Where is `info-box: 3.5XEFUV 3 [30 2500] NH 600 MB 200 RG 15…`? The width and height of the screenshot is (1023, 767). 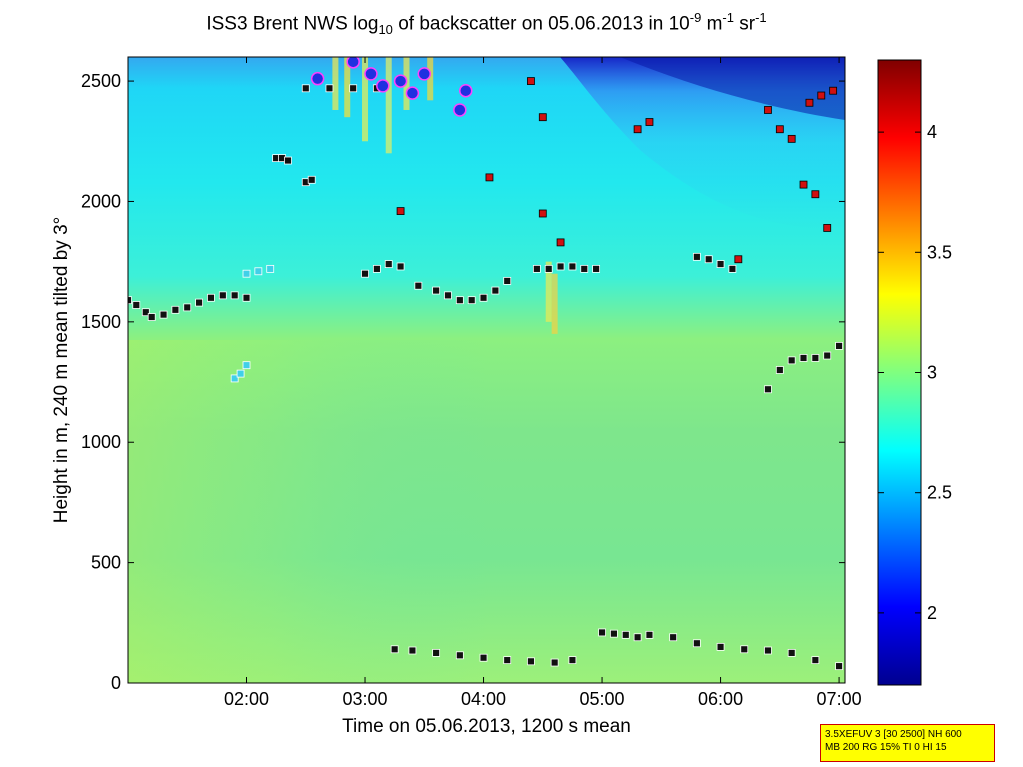
info-box: 3.5XEFUV 3 [30 2500] NH 600 MB 200 RG 15… is located at coordinates (907, 743).